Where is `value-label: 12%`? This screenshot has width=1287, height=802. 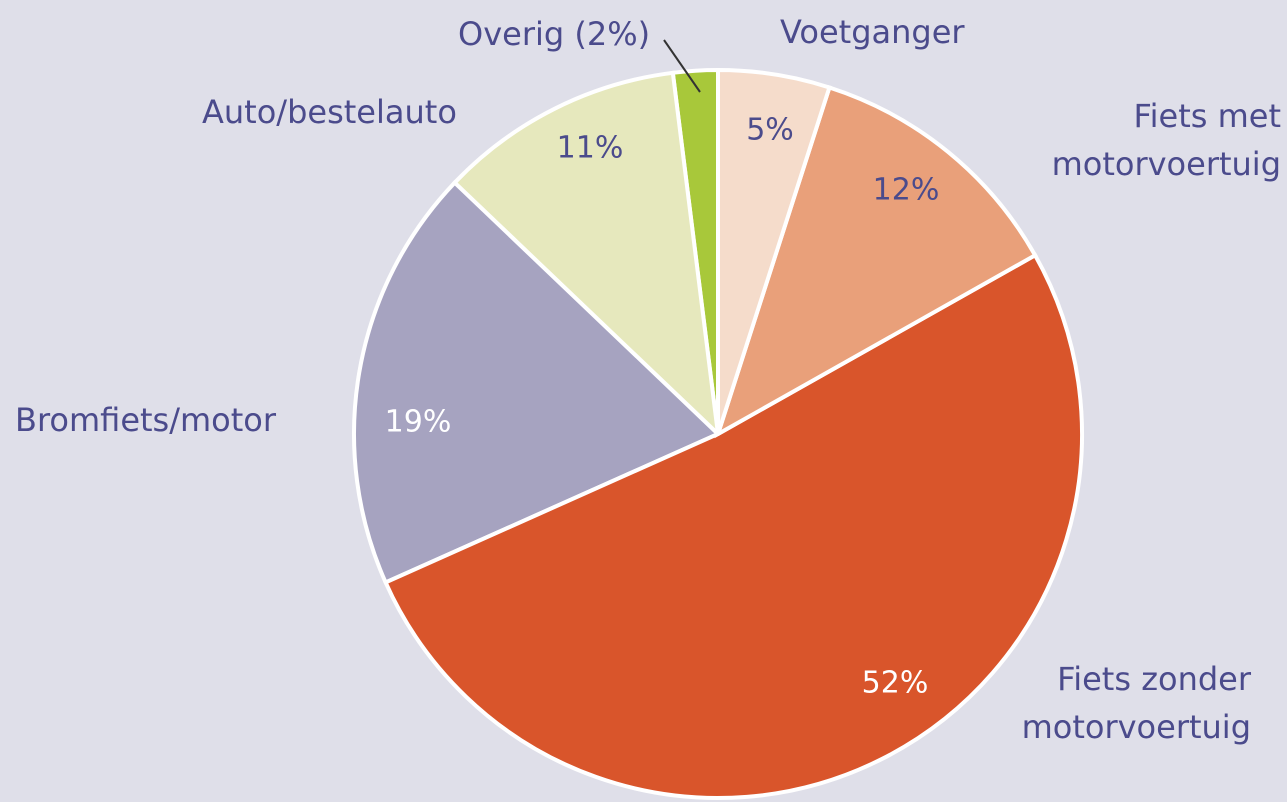 value-label: 12% is located at coordinates (906, 190).